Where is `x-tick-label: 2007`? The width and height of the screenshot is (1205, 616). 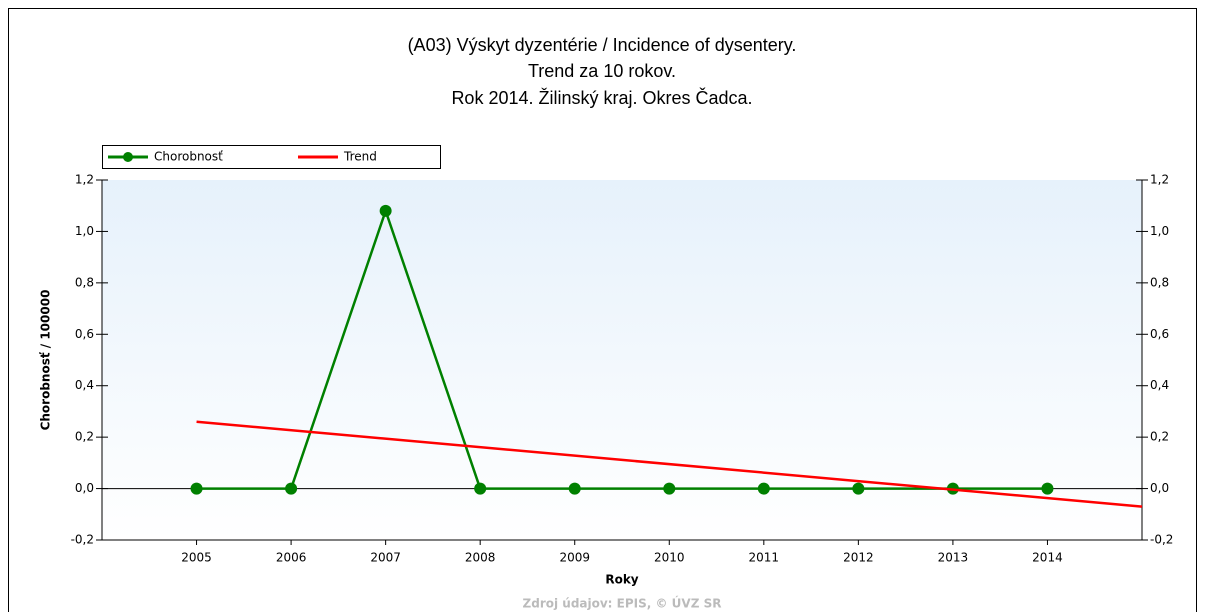
x-tick-label: 2007 is located at coordinates (385, 558).